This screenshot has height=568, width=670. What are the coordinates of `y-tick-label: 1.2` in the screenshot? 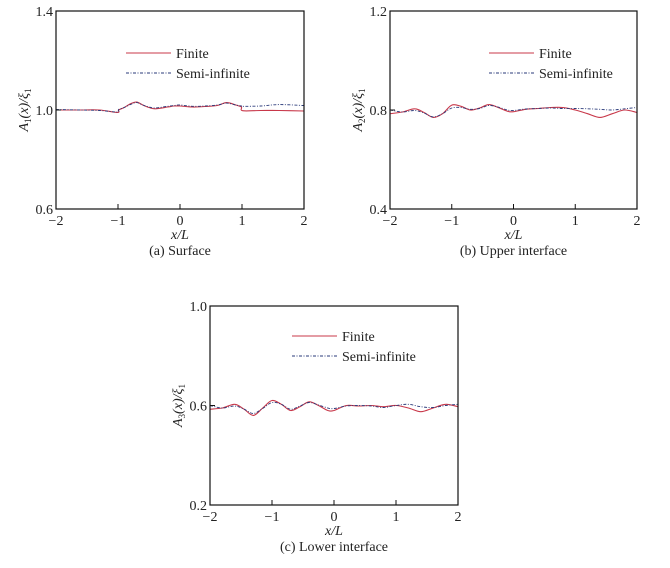 It's located at (379, 12).